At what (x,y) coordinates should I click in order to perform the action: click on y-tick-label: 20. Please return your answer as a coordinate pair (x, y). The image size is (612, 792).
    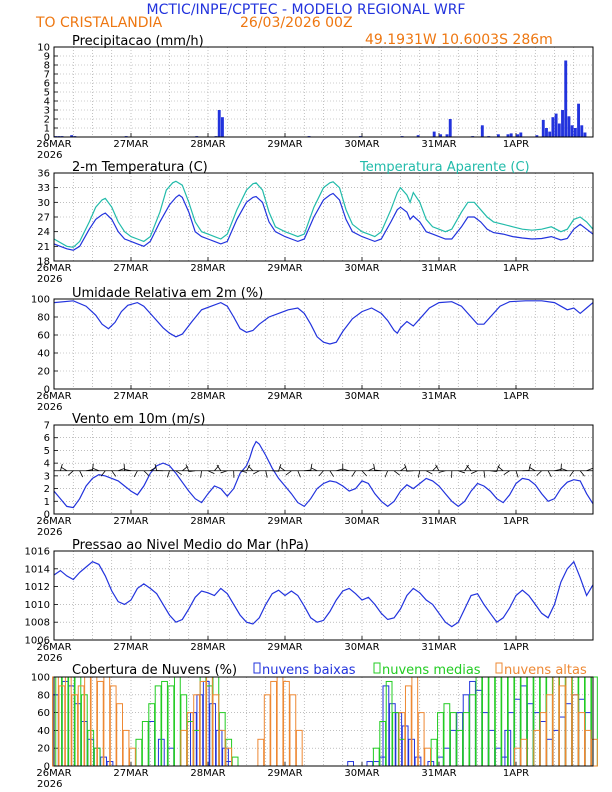
    Looking at the image, I should click on (43, 749).